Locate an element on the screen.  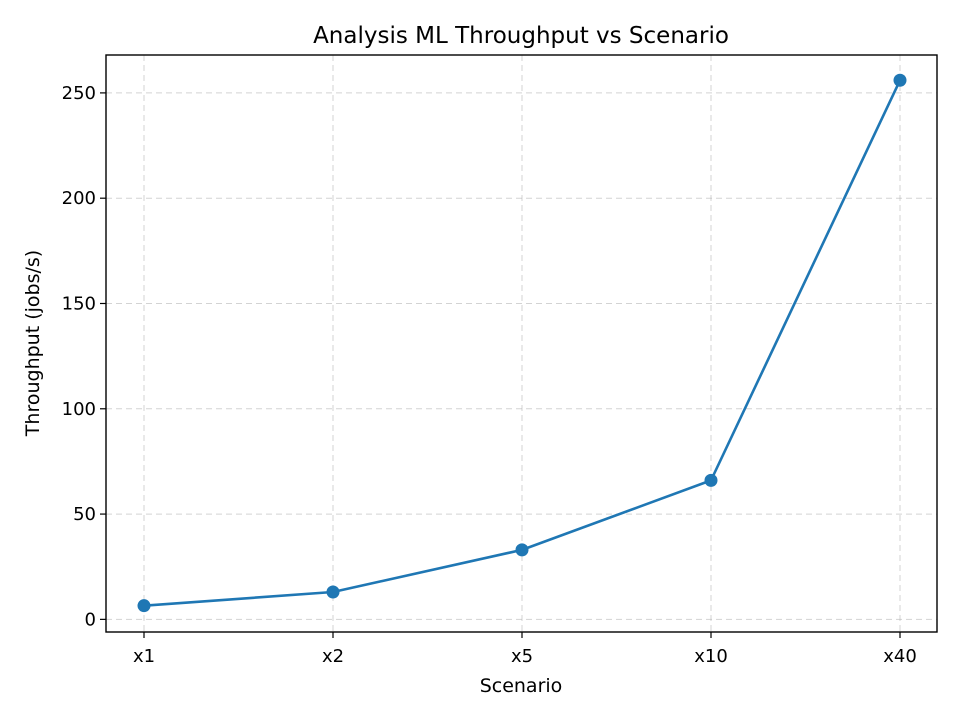
x-tick-label: x1 is located at coordinates (144, 656).